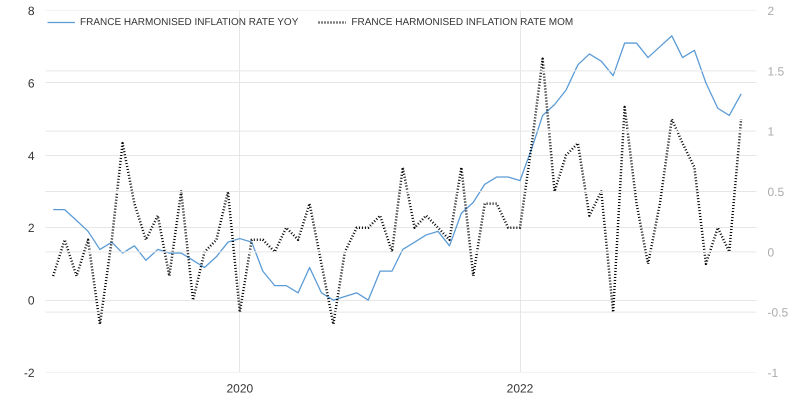 Image resolution: width=800 pixels, height=399 pixels. What do you see at coordinates (189, 22) in the screenshot?
I see `legend-label: FRANCE HARMONISED INFLATION RATE YOY` at bounding box center [189, 22].